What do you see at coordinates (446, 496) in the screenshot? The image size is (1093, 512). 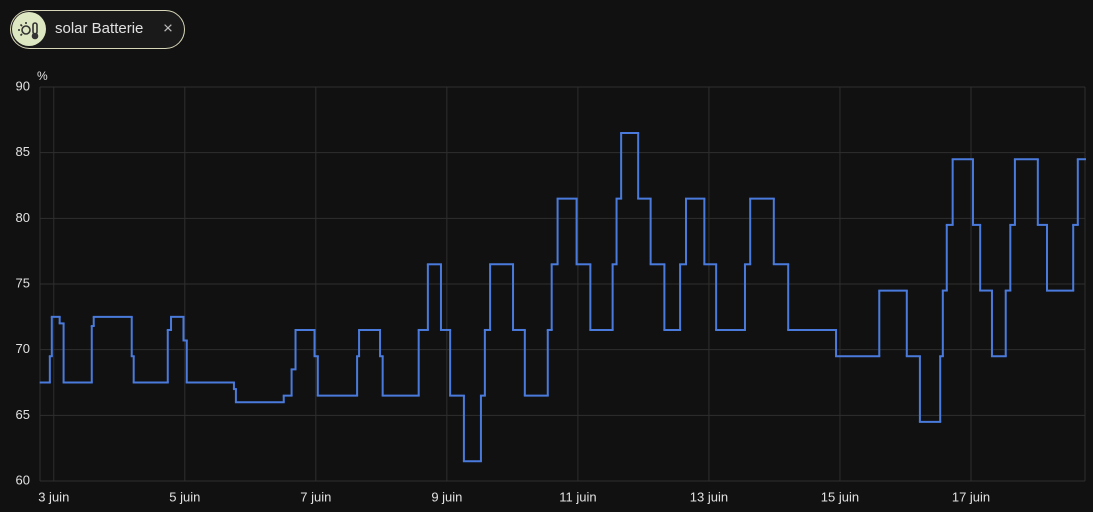 I see `x-tick-label: 9 juin` at bounding box center [446, 496].